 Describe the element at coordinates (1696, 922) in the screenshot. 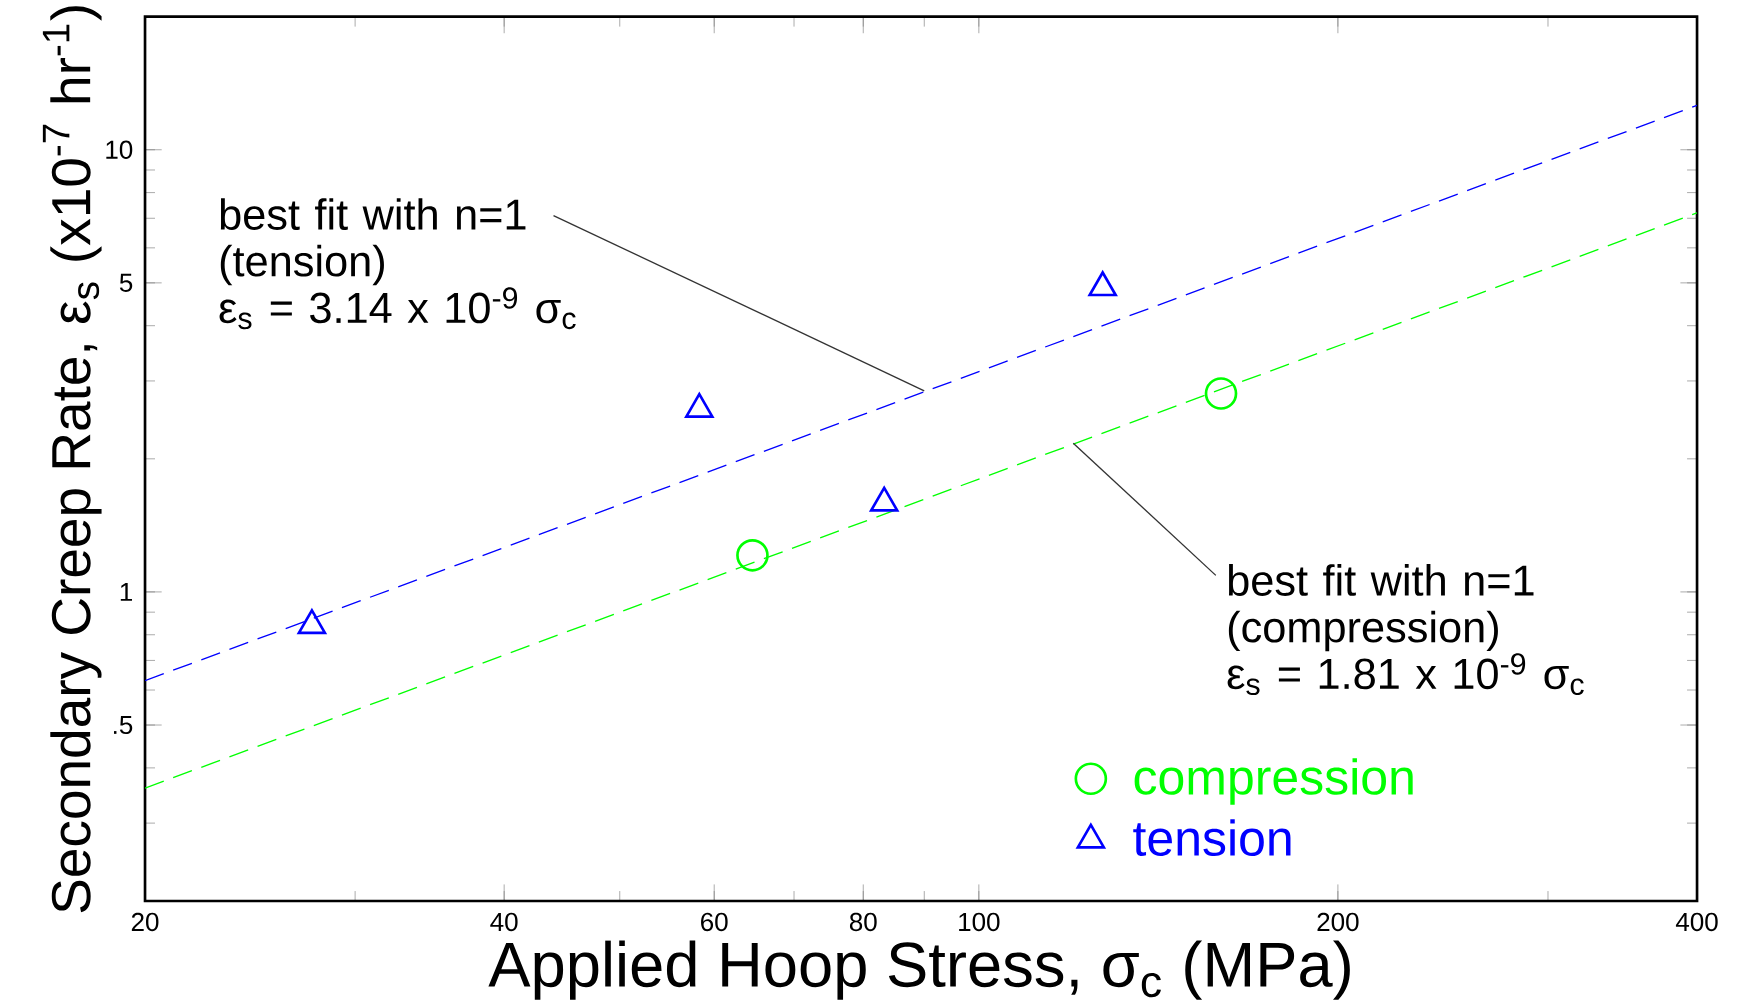

I see `x-tick-label: 400` at that location.